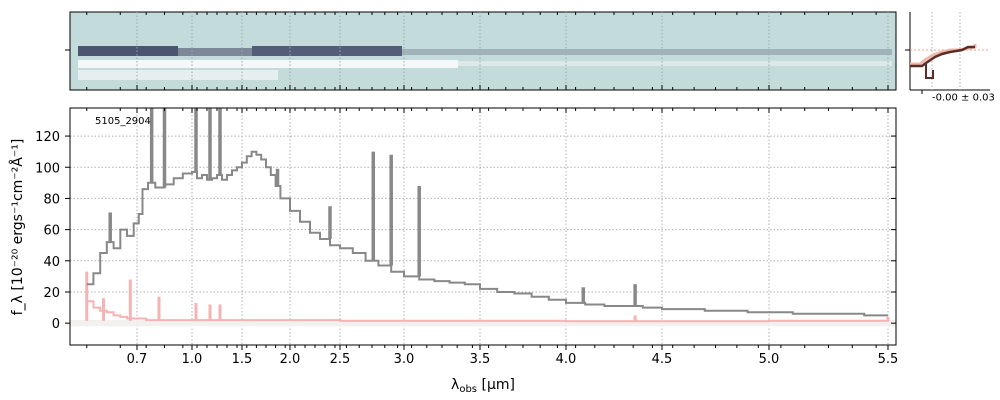  I want to click on x-axis-title-sub: obs, so click(468, 389).